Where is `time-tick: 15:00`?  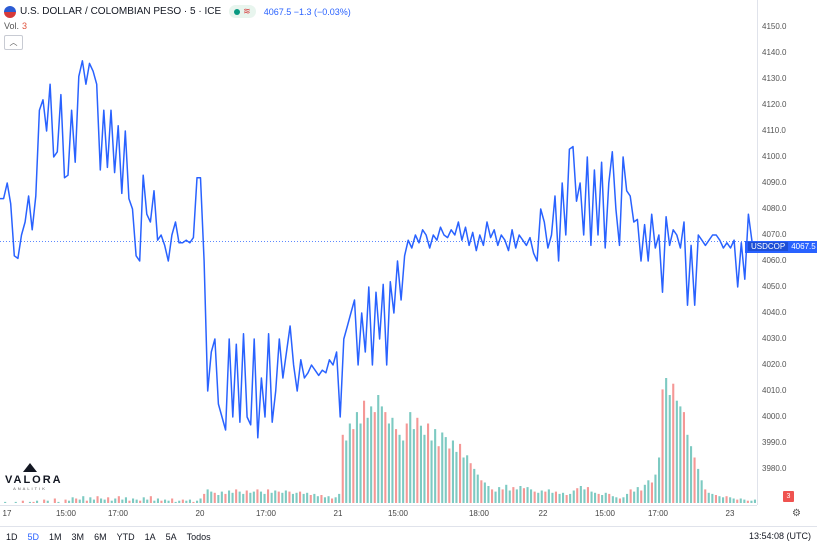 time-tick: 15:00 is located at coordinates (398, 513).